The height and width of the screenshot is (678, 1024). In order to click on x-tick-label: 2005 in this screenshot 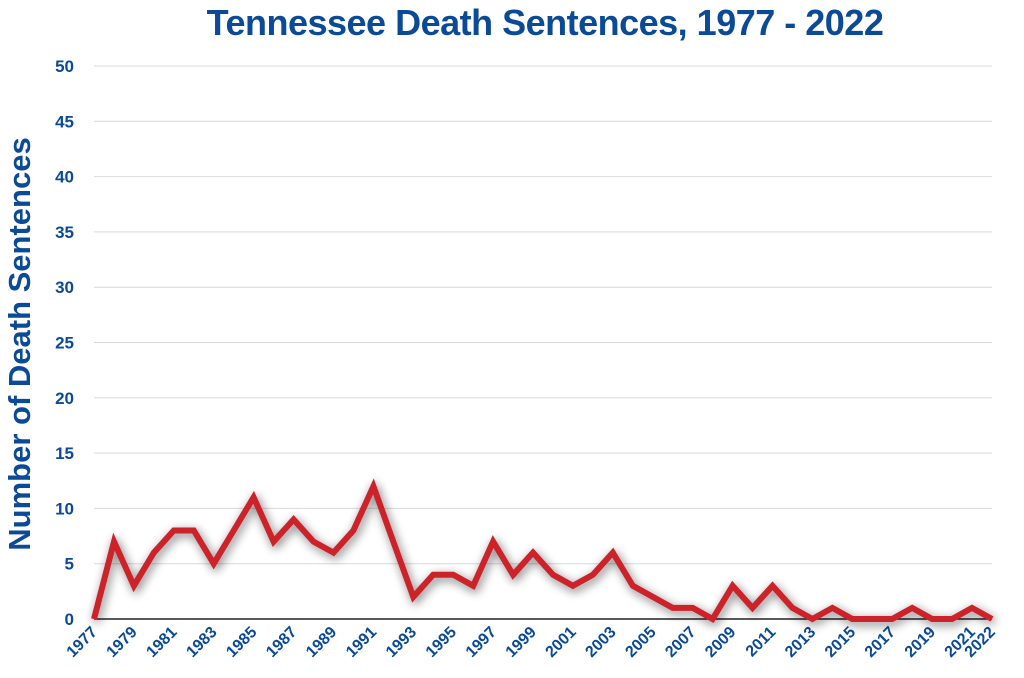, I will do `click(640, 642)`.